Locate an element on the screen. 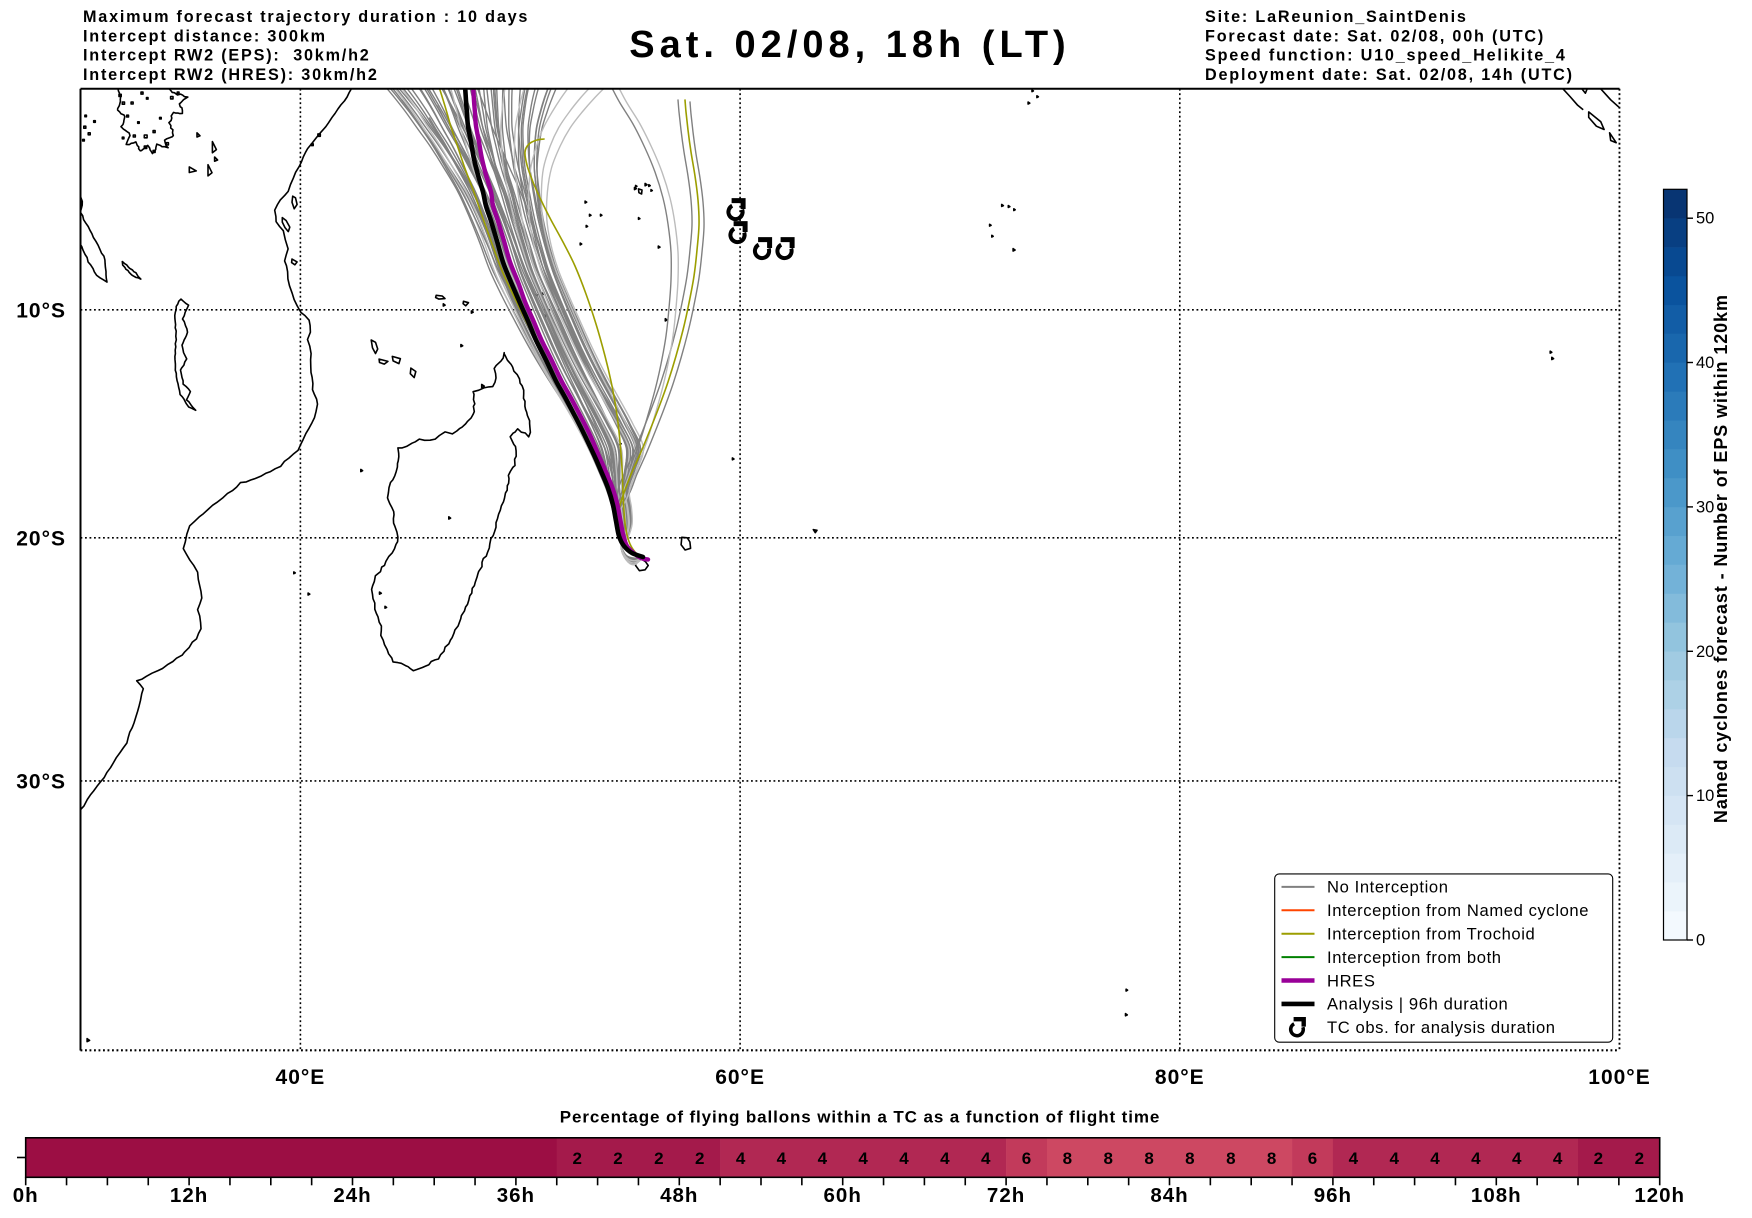 The width and height of the screenshot is (1752, 1218). svg-text:Interception from Named cyclon: Interception from Named cyclone is located at coordinates (1458, 910).